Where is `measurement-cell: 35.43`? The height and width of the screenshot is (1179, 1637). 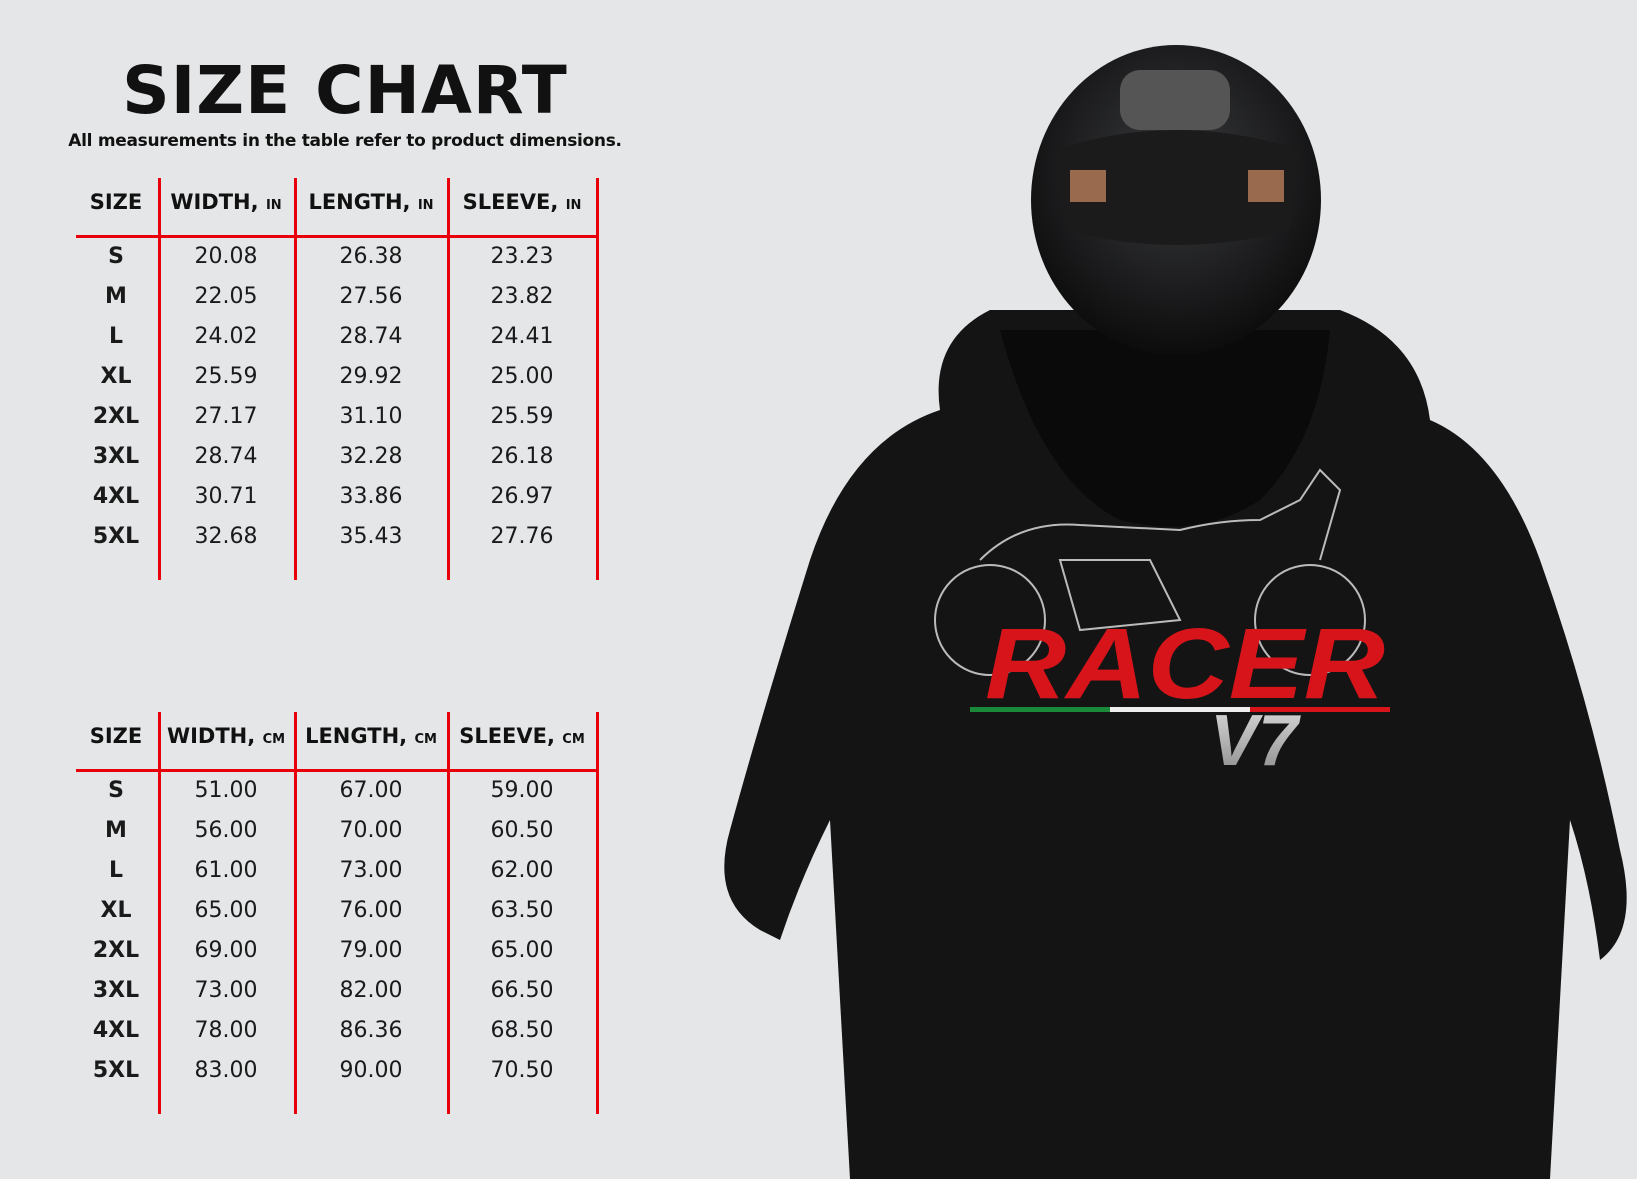 measurement-cell: 35.43 is located at coordinates (371, 536).